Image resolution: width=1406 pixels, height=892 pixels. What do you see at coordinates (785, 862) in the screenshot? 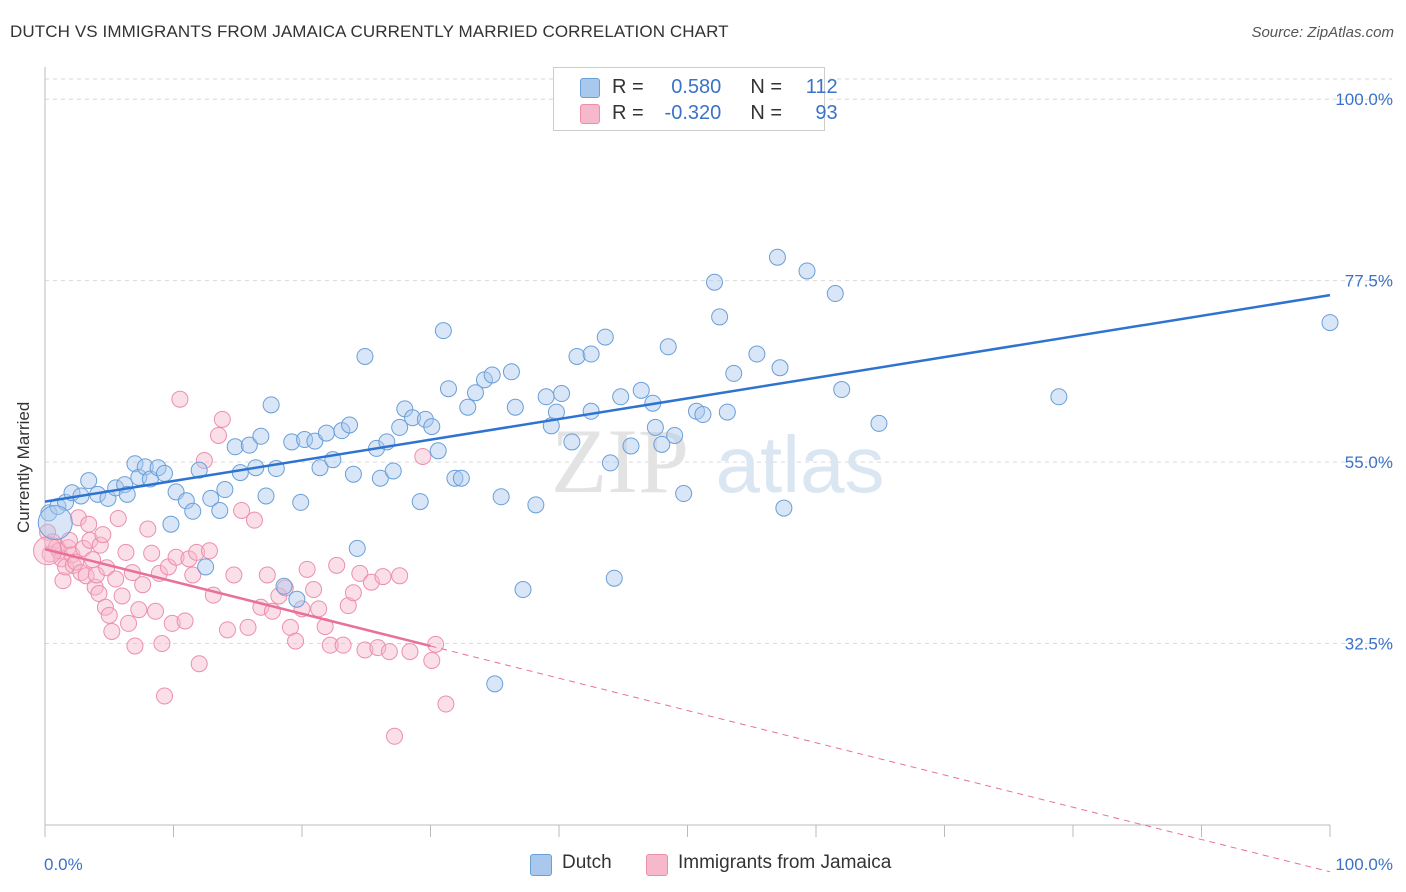
I see `bottom-legend-label-jamaica: Immigrants from Jamaica` at bounding box center [785, 862].